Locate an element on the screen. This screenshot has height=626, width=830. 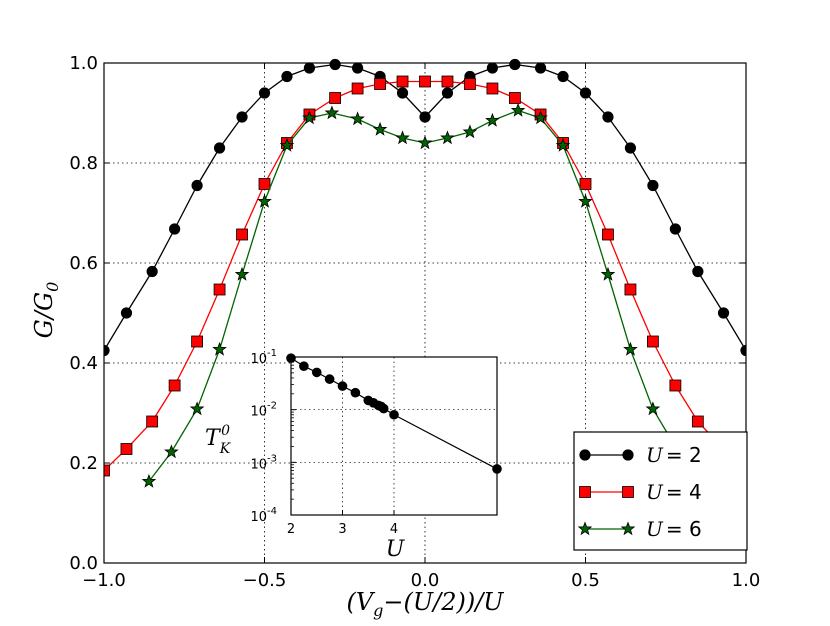
inset-x-tick-label: 3 is located at coordinates (342, 529).